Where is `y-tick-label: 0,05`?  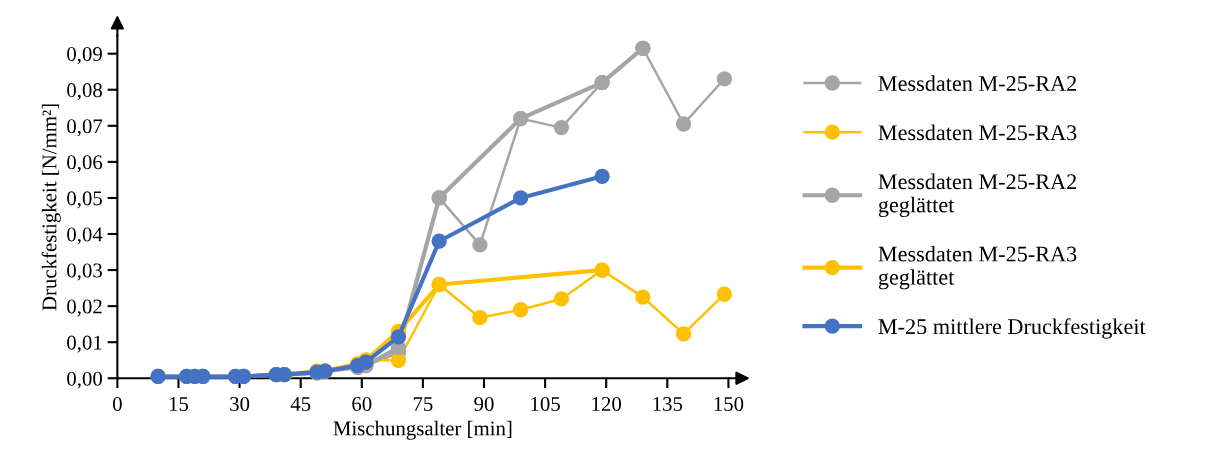
y-tick-label: 0,05 is located at coordinates (84, 200).